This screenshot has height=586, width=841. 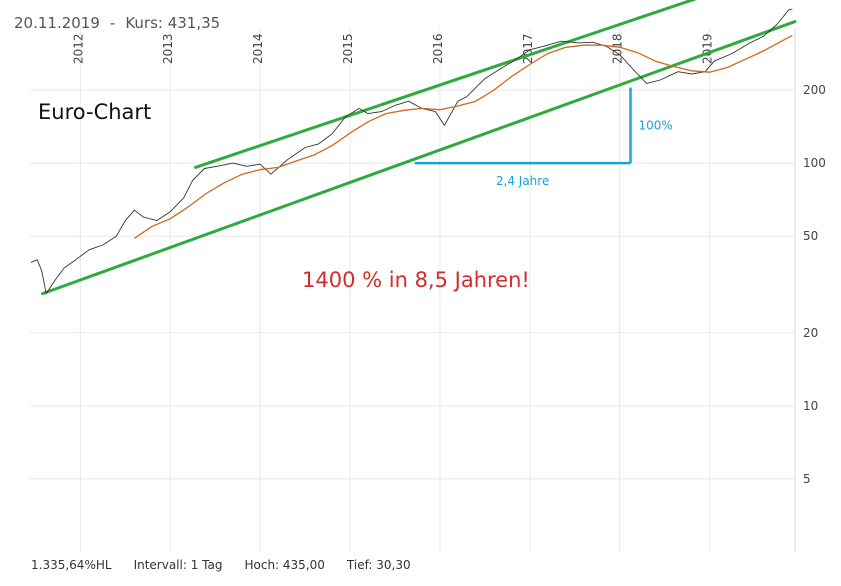 What do you see at coordinates (258, 48) in the screenshot?
I see `x-tick-label: 2014` at bounding box center [258, 48].